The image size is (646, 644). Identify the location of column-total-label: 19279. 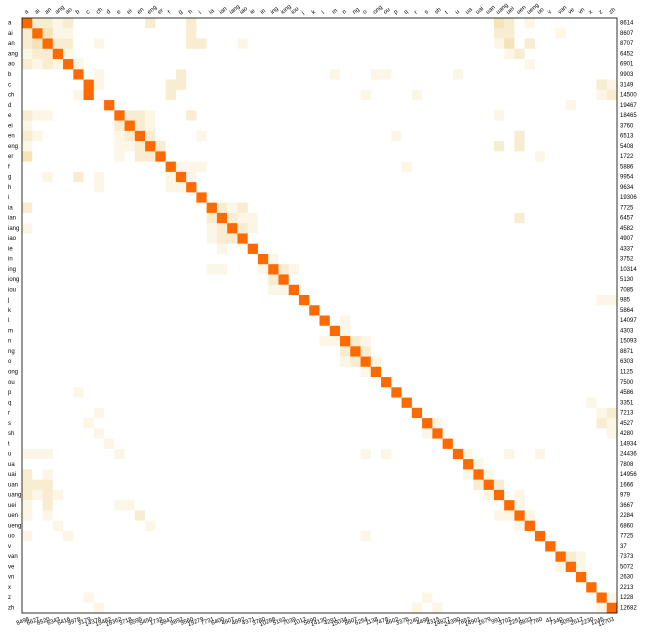
(196, 622).